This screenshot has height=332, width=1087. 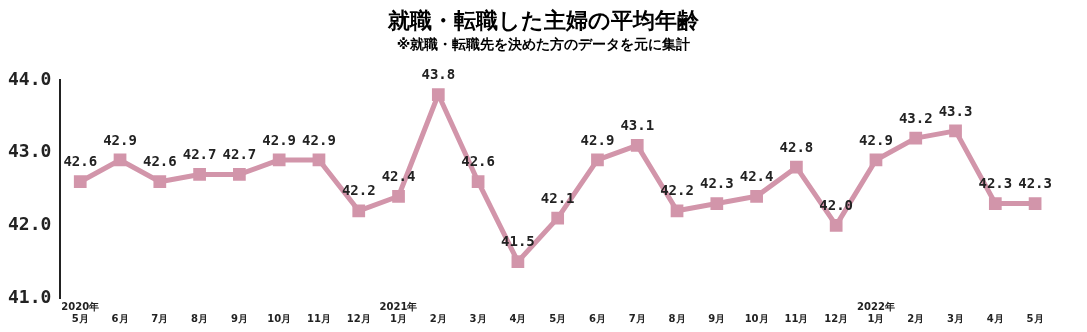 What do you see at coordinates (29, 151) in the screenshot?
I see `y-tick-label: 43.0` at bounding box center [29, 151].